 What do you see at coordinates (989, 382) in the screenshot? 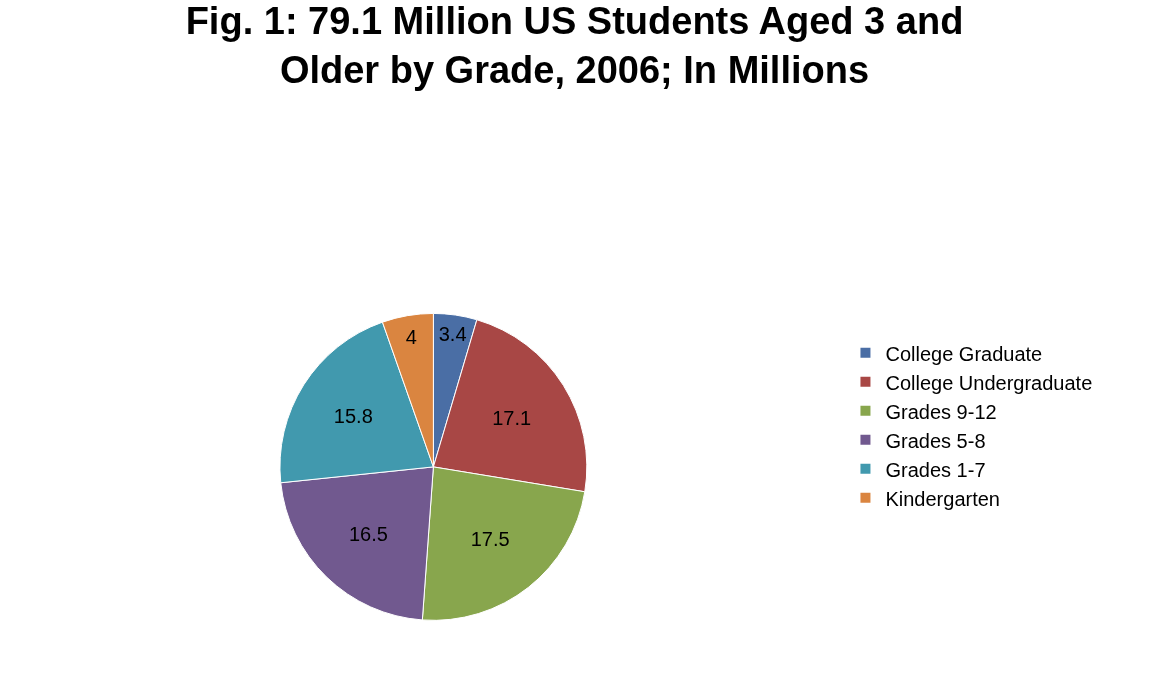
I see `legend-label: College Undergraduate` at bounding box center [989, 382].